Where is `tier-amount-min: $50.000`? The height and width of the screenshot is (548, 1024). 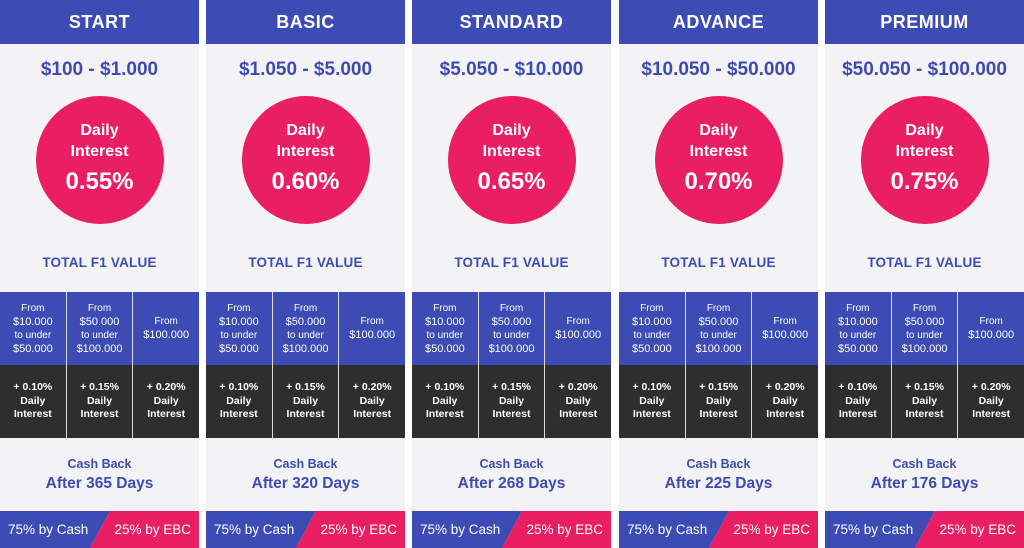 tier-amount-min: $50.000 is located at coordinates (511, 321).